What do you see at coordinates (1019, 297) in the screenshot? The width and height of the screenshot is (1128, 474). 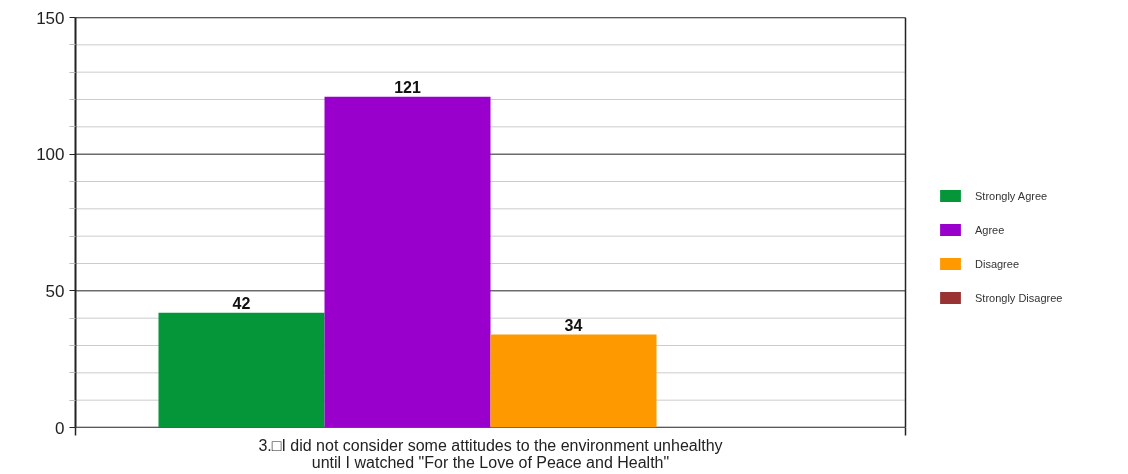 I see `legend-label: Strongly Disagree` at bounding box center [1019, 297].